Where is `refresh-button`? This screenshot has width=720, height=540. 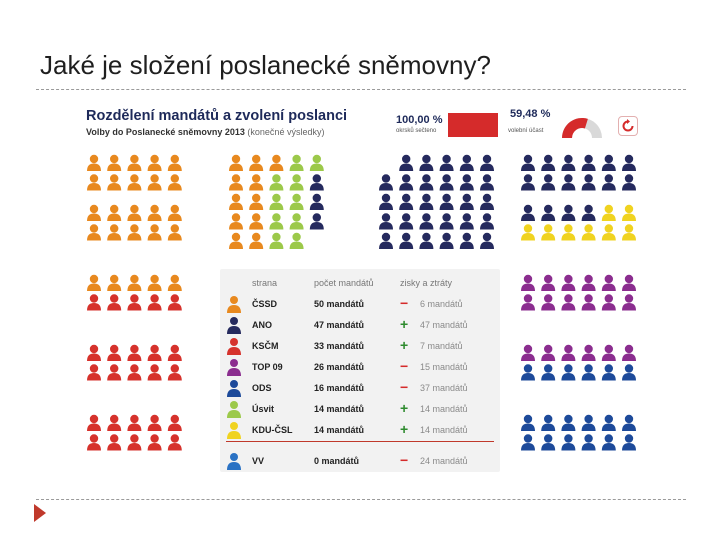 refresh-button is located at coordinates (628, 126).